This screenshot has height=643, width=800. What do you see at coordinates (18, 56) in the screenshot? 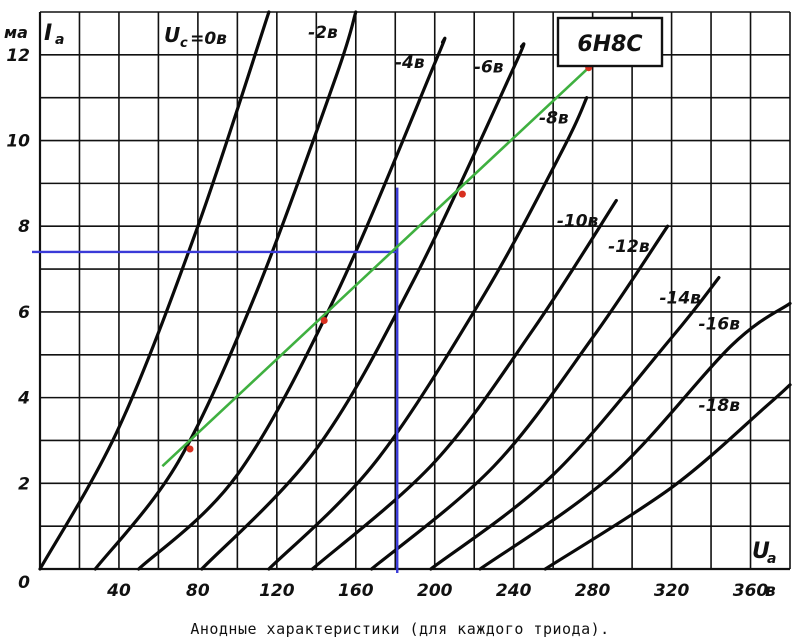
I see `y-tick-label: 12` at bounding box center [18, 56].